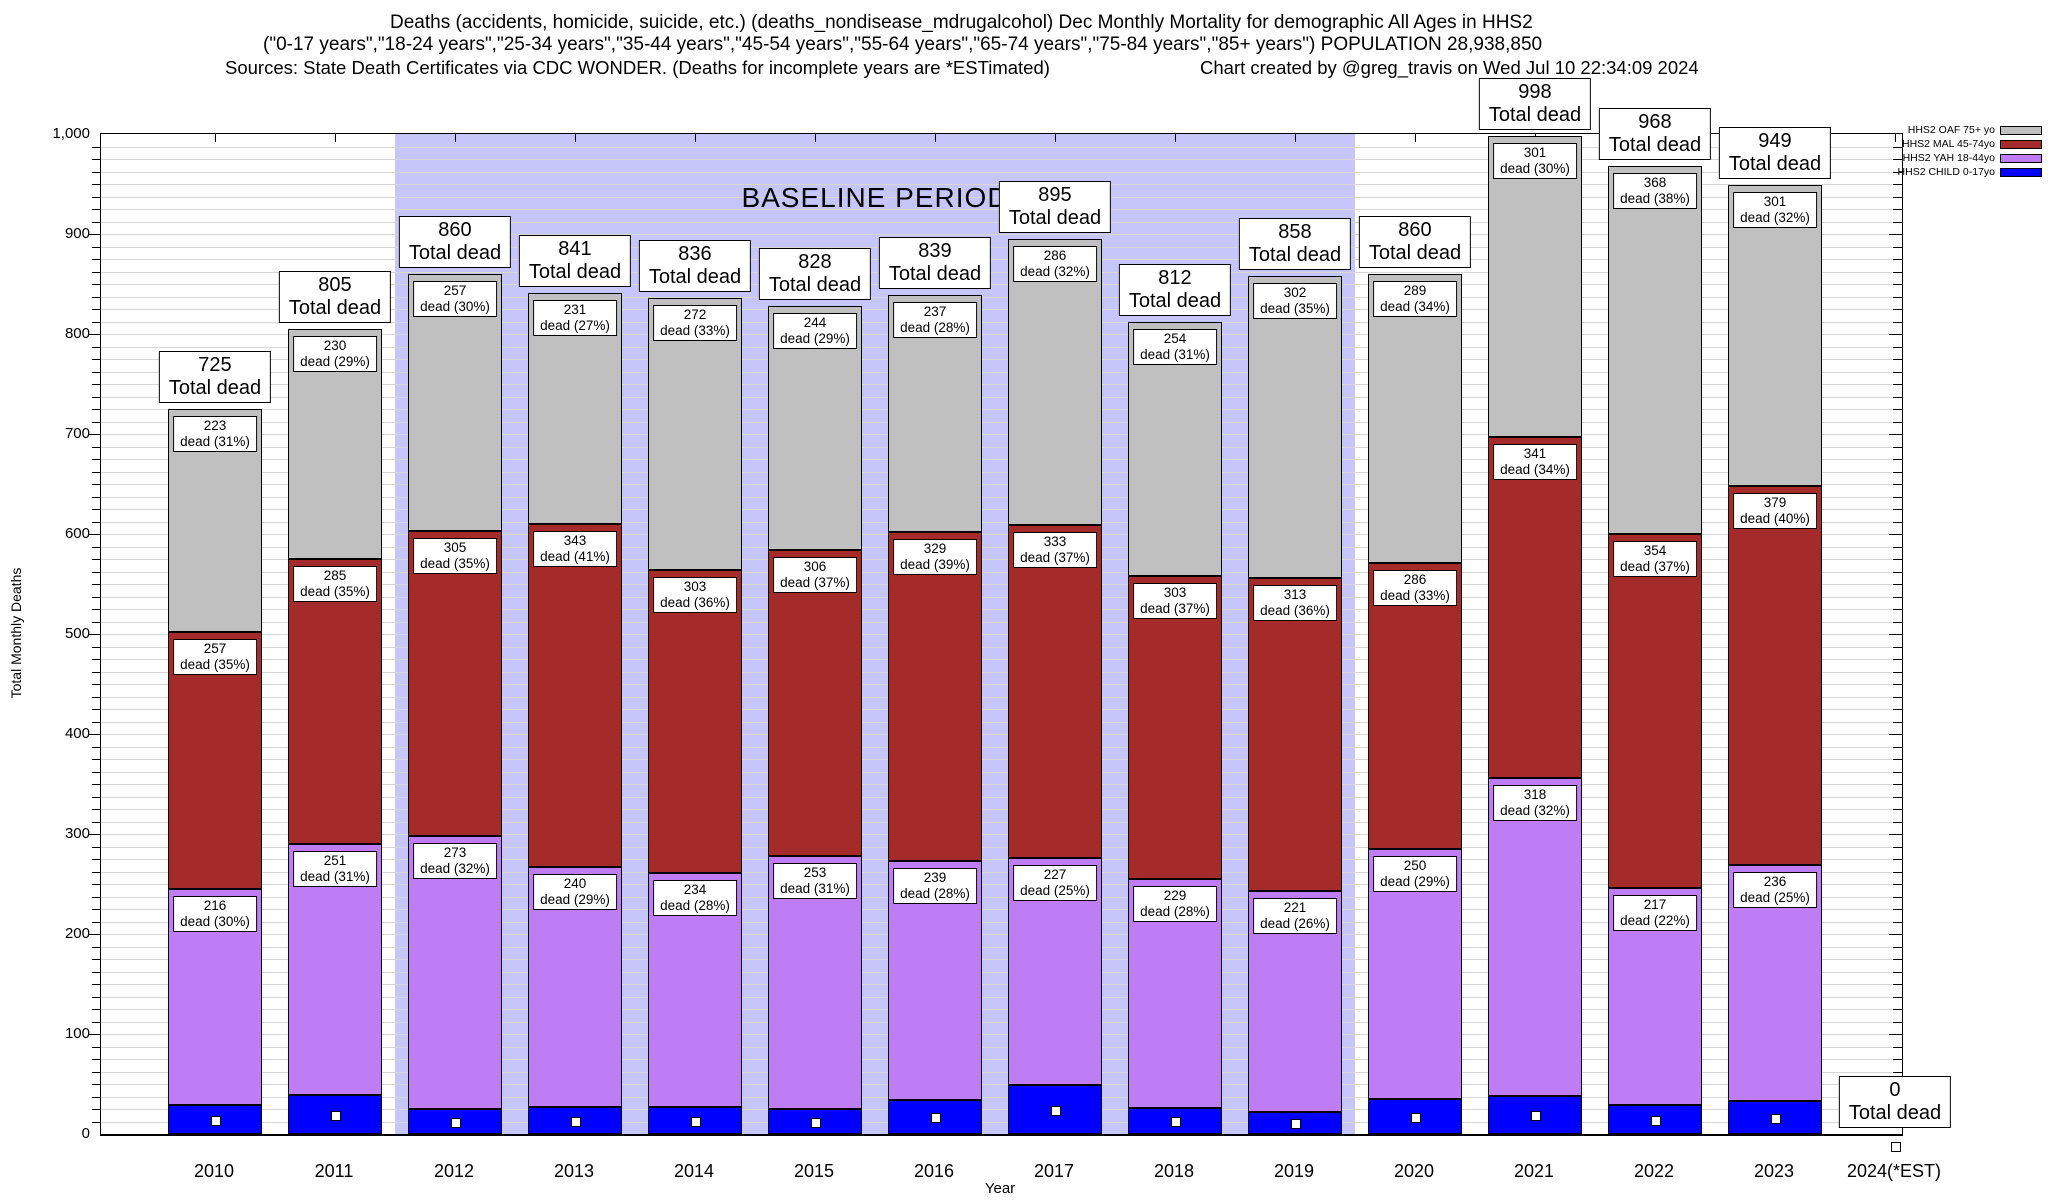  What do you see at coordinates (215, 434) in the screenshot?
I see `segment-label: 223 dead (31%)` at bounding box center [215, 434].